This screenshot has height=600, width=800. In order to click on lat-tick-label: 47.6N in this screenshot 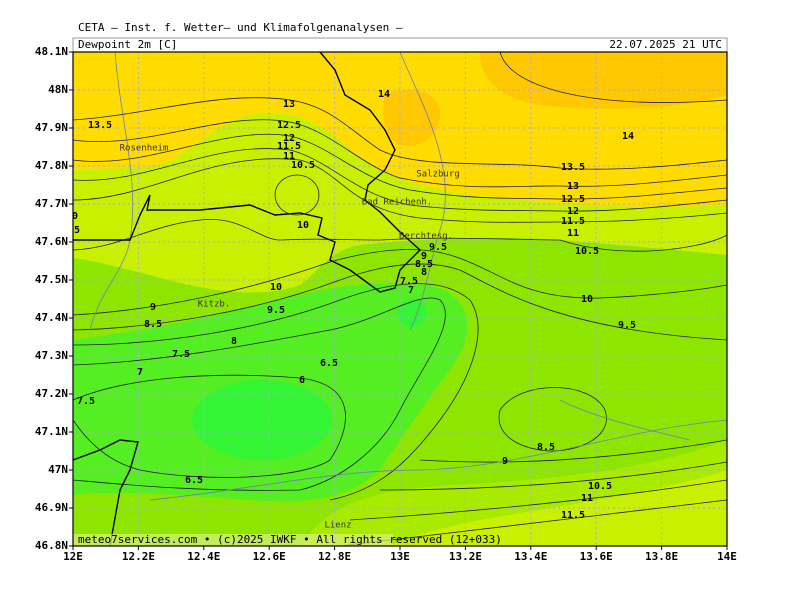, I will do `click(51, 241)`.